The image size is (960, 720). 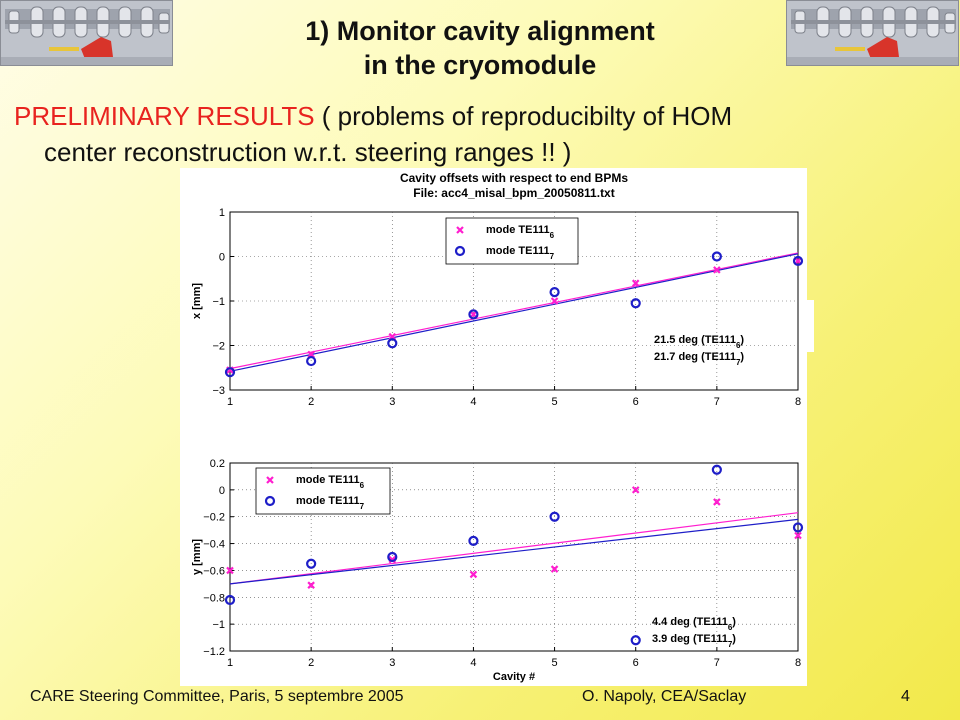 I want to click on footer-author: O. Napoly, CEA/Saclay, so click(x=664, y=696).